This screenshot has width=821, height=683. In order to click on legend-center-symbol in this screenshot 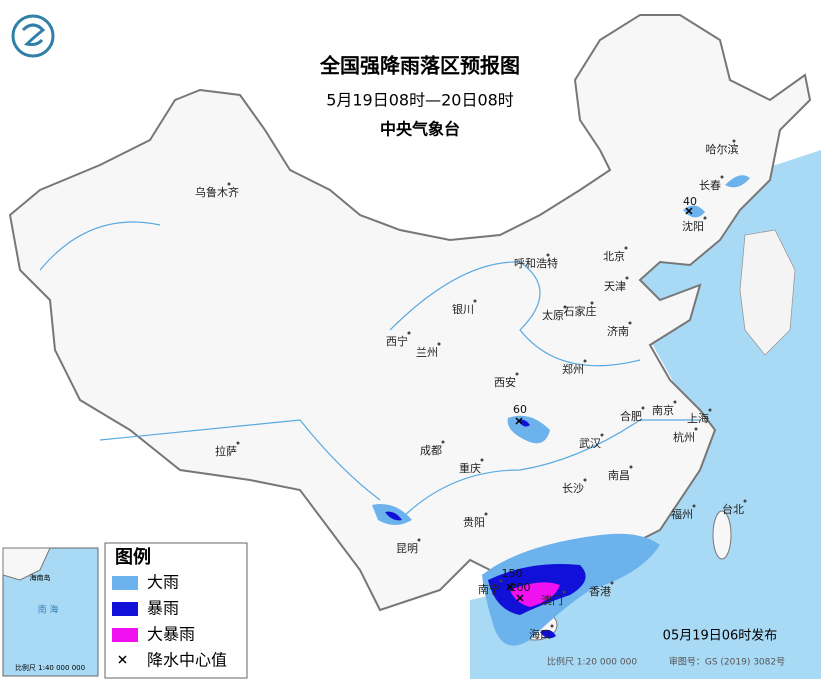, I will do `click(122, 659)`.